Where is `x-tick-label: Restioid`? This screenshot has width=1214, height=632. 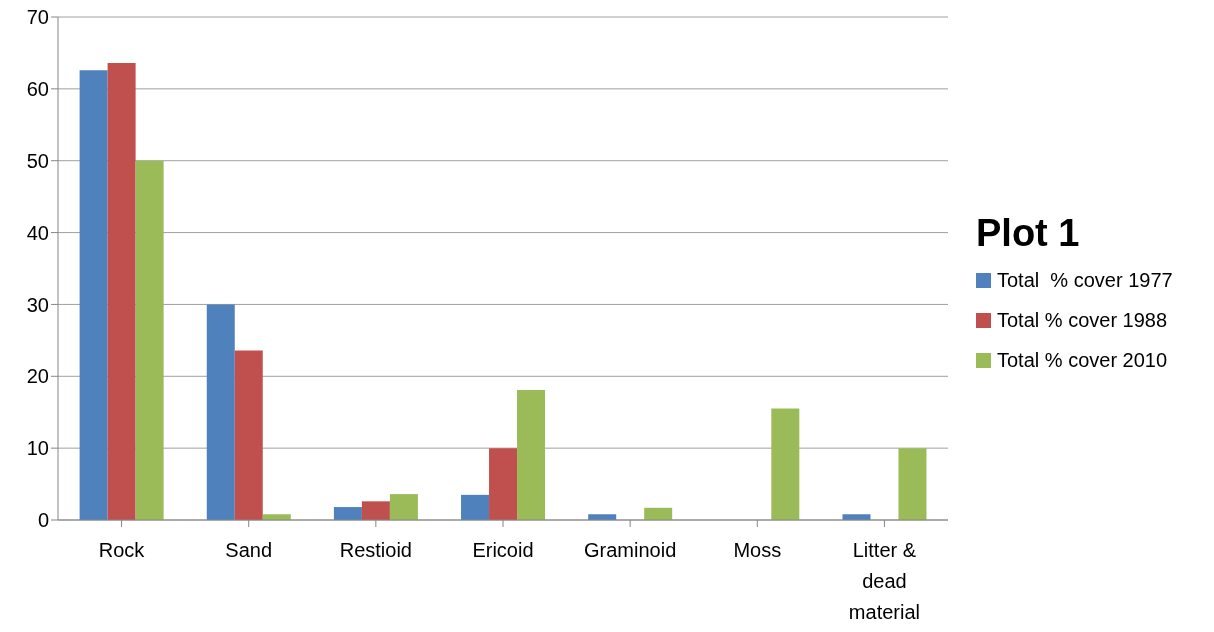
x-tick-label: Restioid is located at coordinates (375, 550).